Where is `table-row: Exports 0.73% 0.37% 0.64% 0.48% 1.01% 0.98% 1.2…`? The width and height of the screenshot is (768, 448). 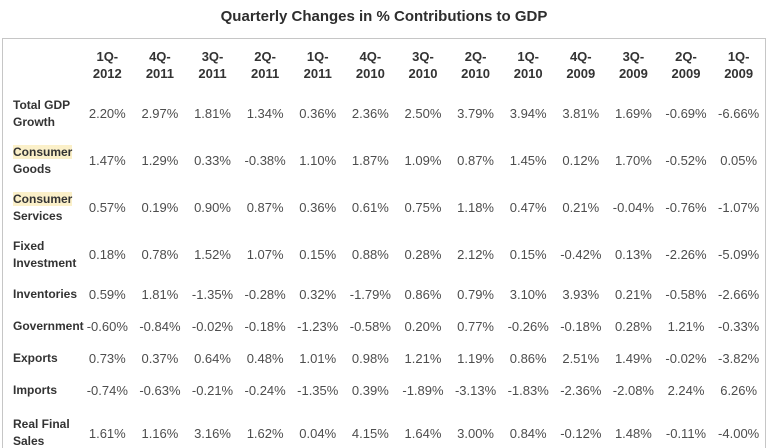
table-row: Exports 0.73% 0.37% 0.64% 0.48% 1.01% 0.98% 1.2… is located at coordinates (384, 358).